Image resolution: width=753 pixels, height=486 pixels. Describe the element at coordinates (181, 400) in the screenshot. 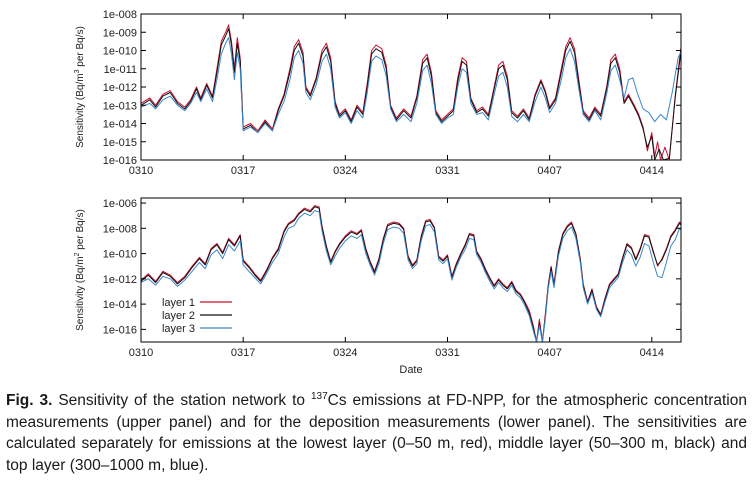

I see `caption-text-start: Sensitivity of the station network to` at that location.